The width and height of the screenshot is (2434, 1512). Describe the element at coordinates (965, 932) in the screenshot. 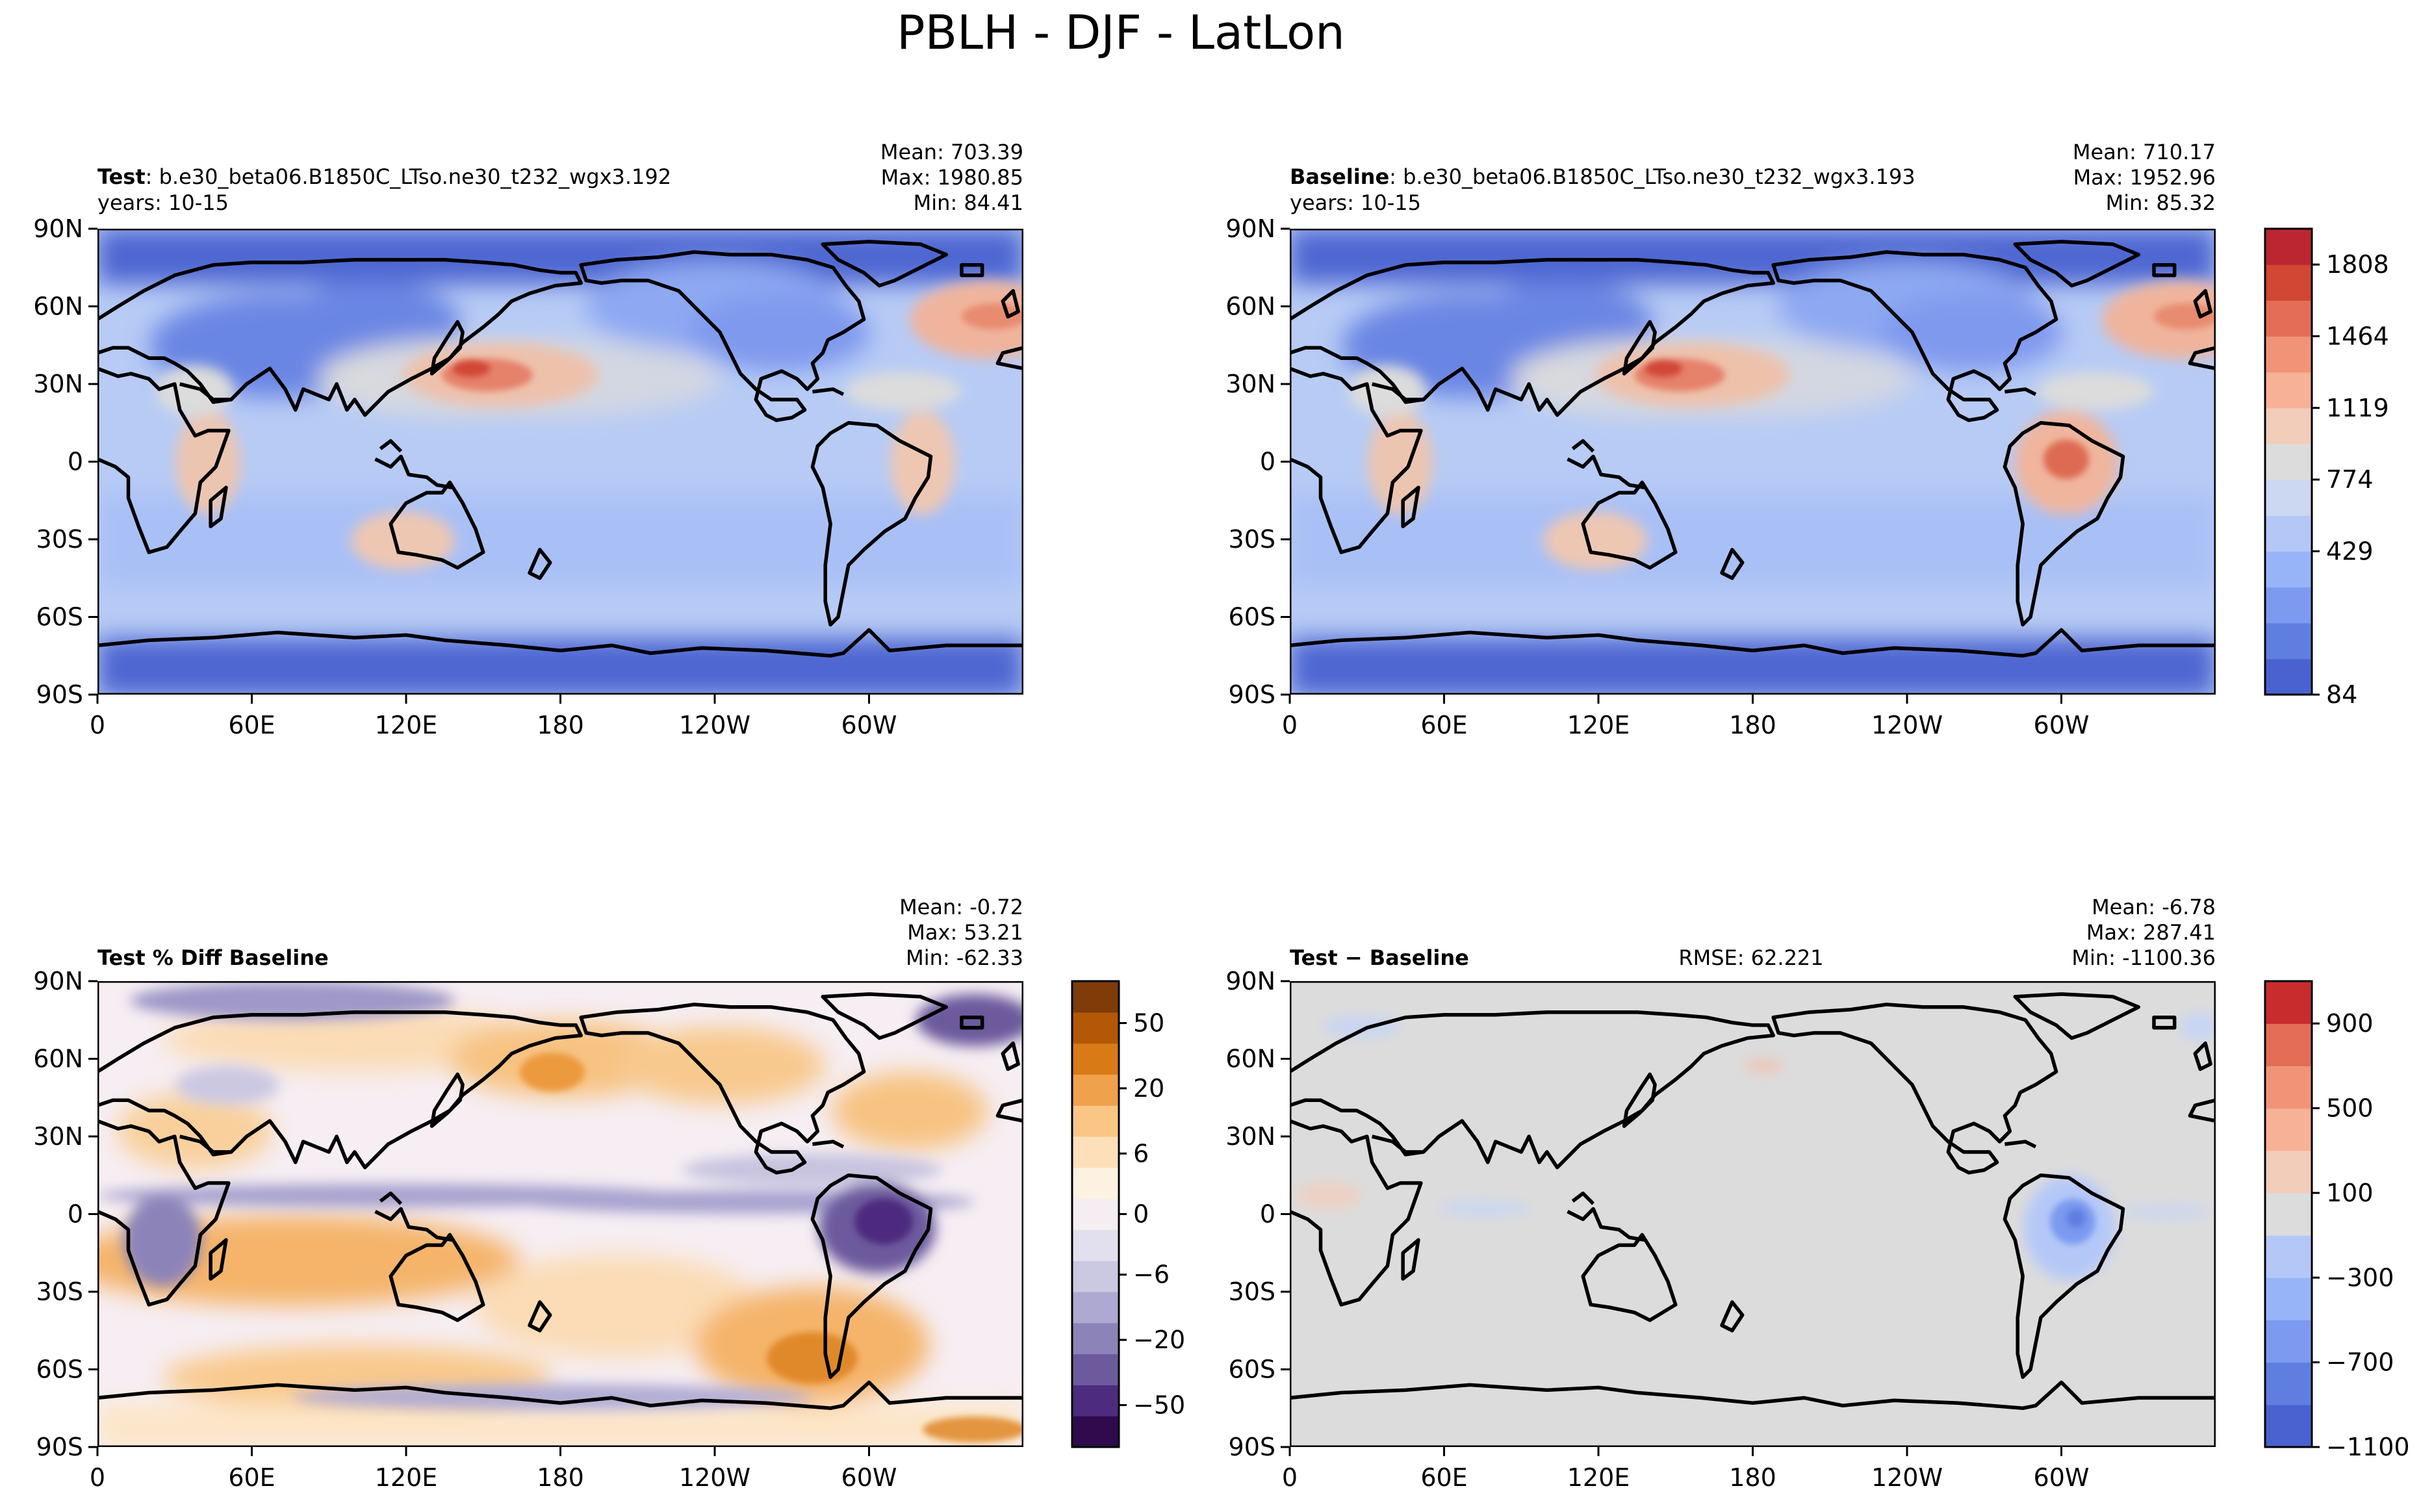

I see `panel-pctdiff-stat-max: Max: 53.21` at that location.